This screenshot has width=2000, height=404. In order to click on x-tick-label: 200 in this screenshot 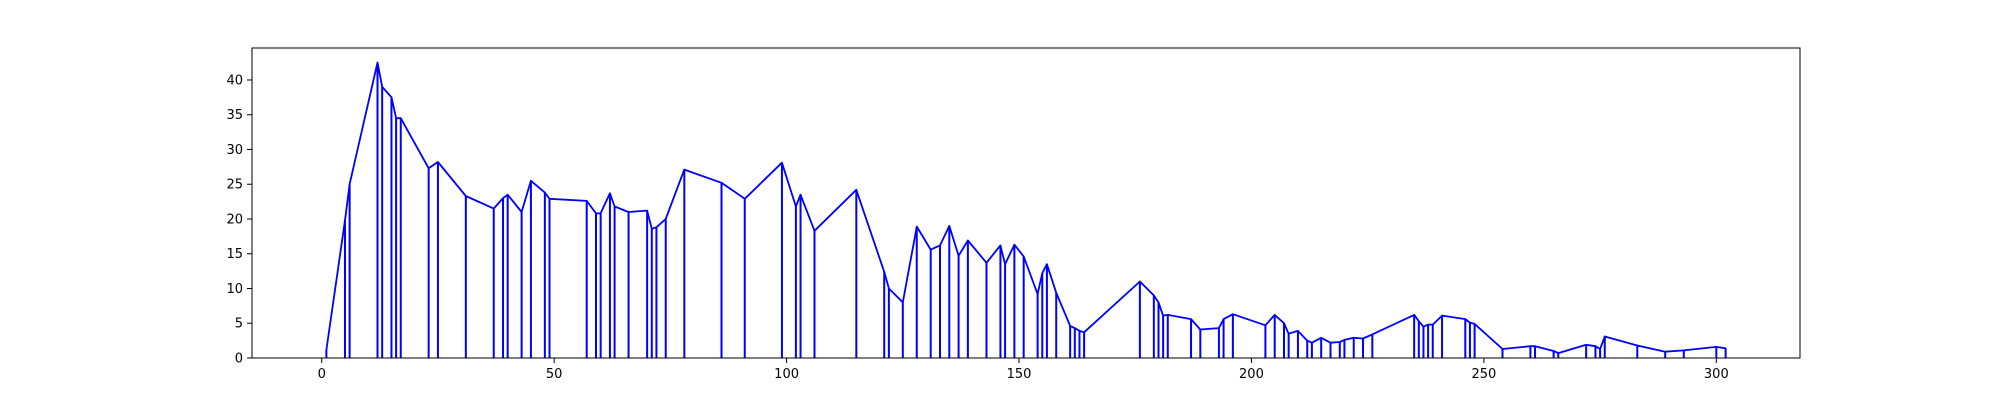, I will do `click(1251, 374)`.